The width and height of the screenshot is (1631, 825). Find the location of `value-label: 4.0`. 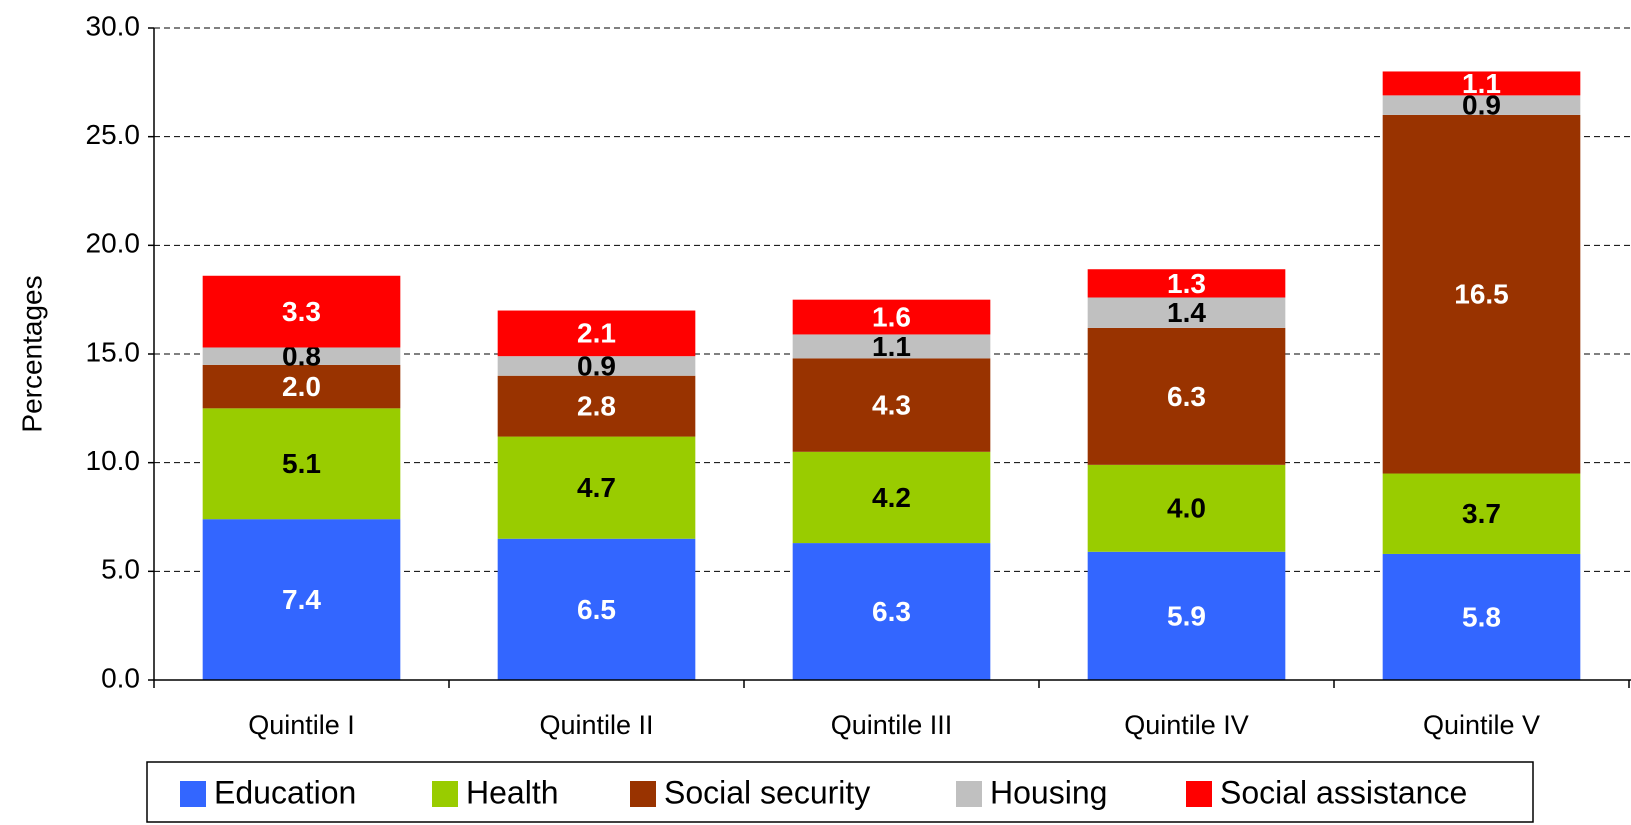

value-label: 4.0 is located at coordinates (1186, 508).